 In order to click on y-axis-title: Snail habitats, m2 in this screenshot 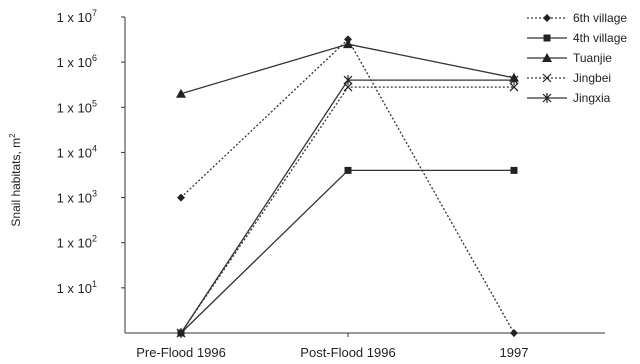, I will do `click(15, 180)`.